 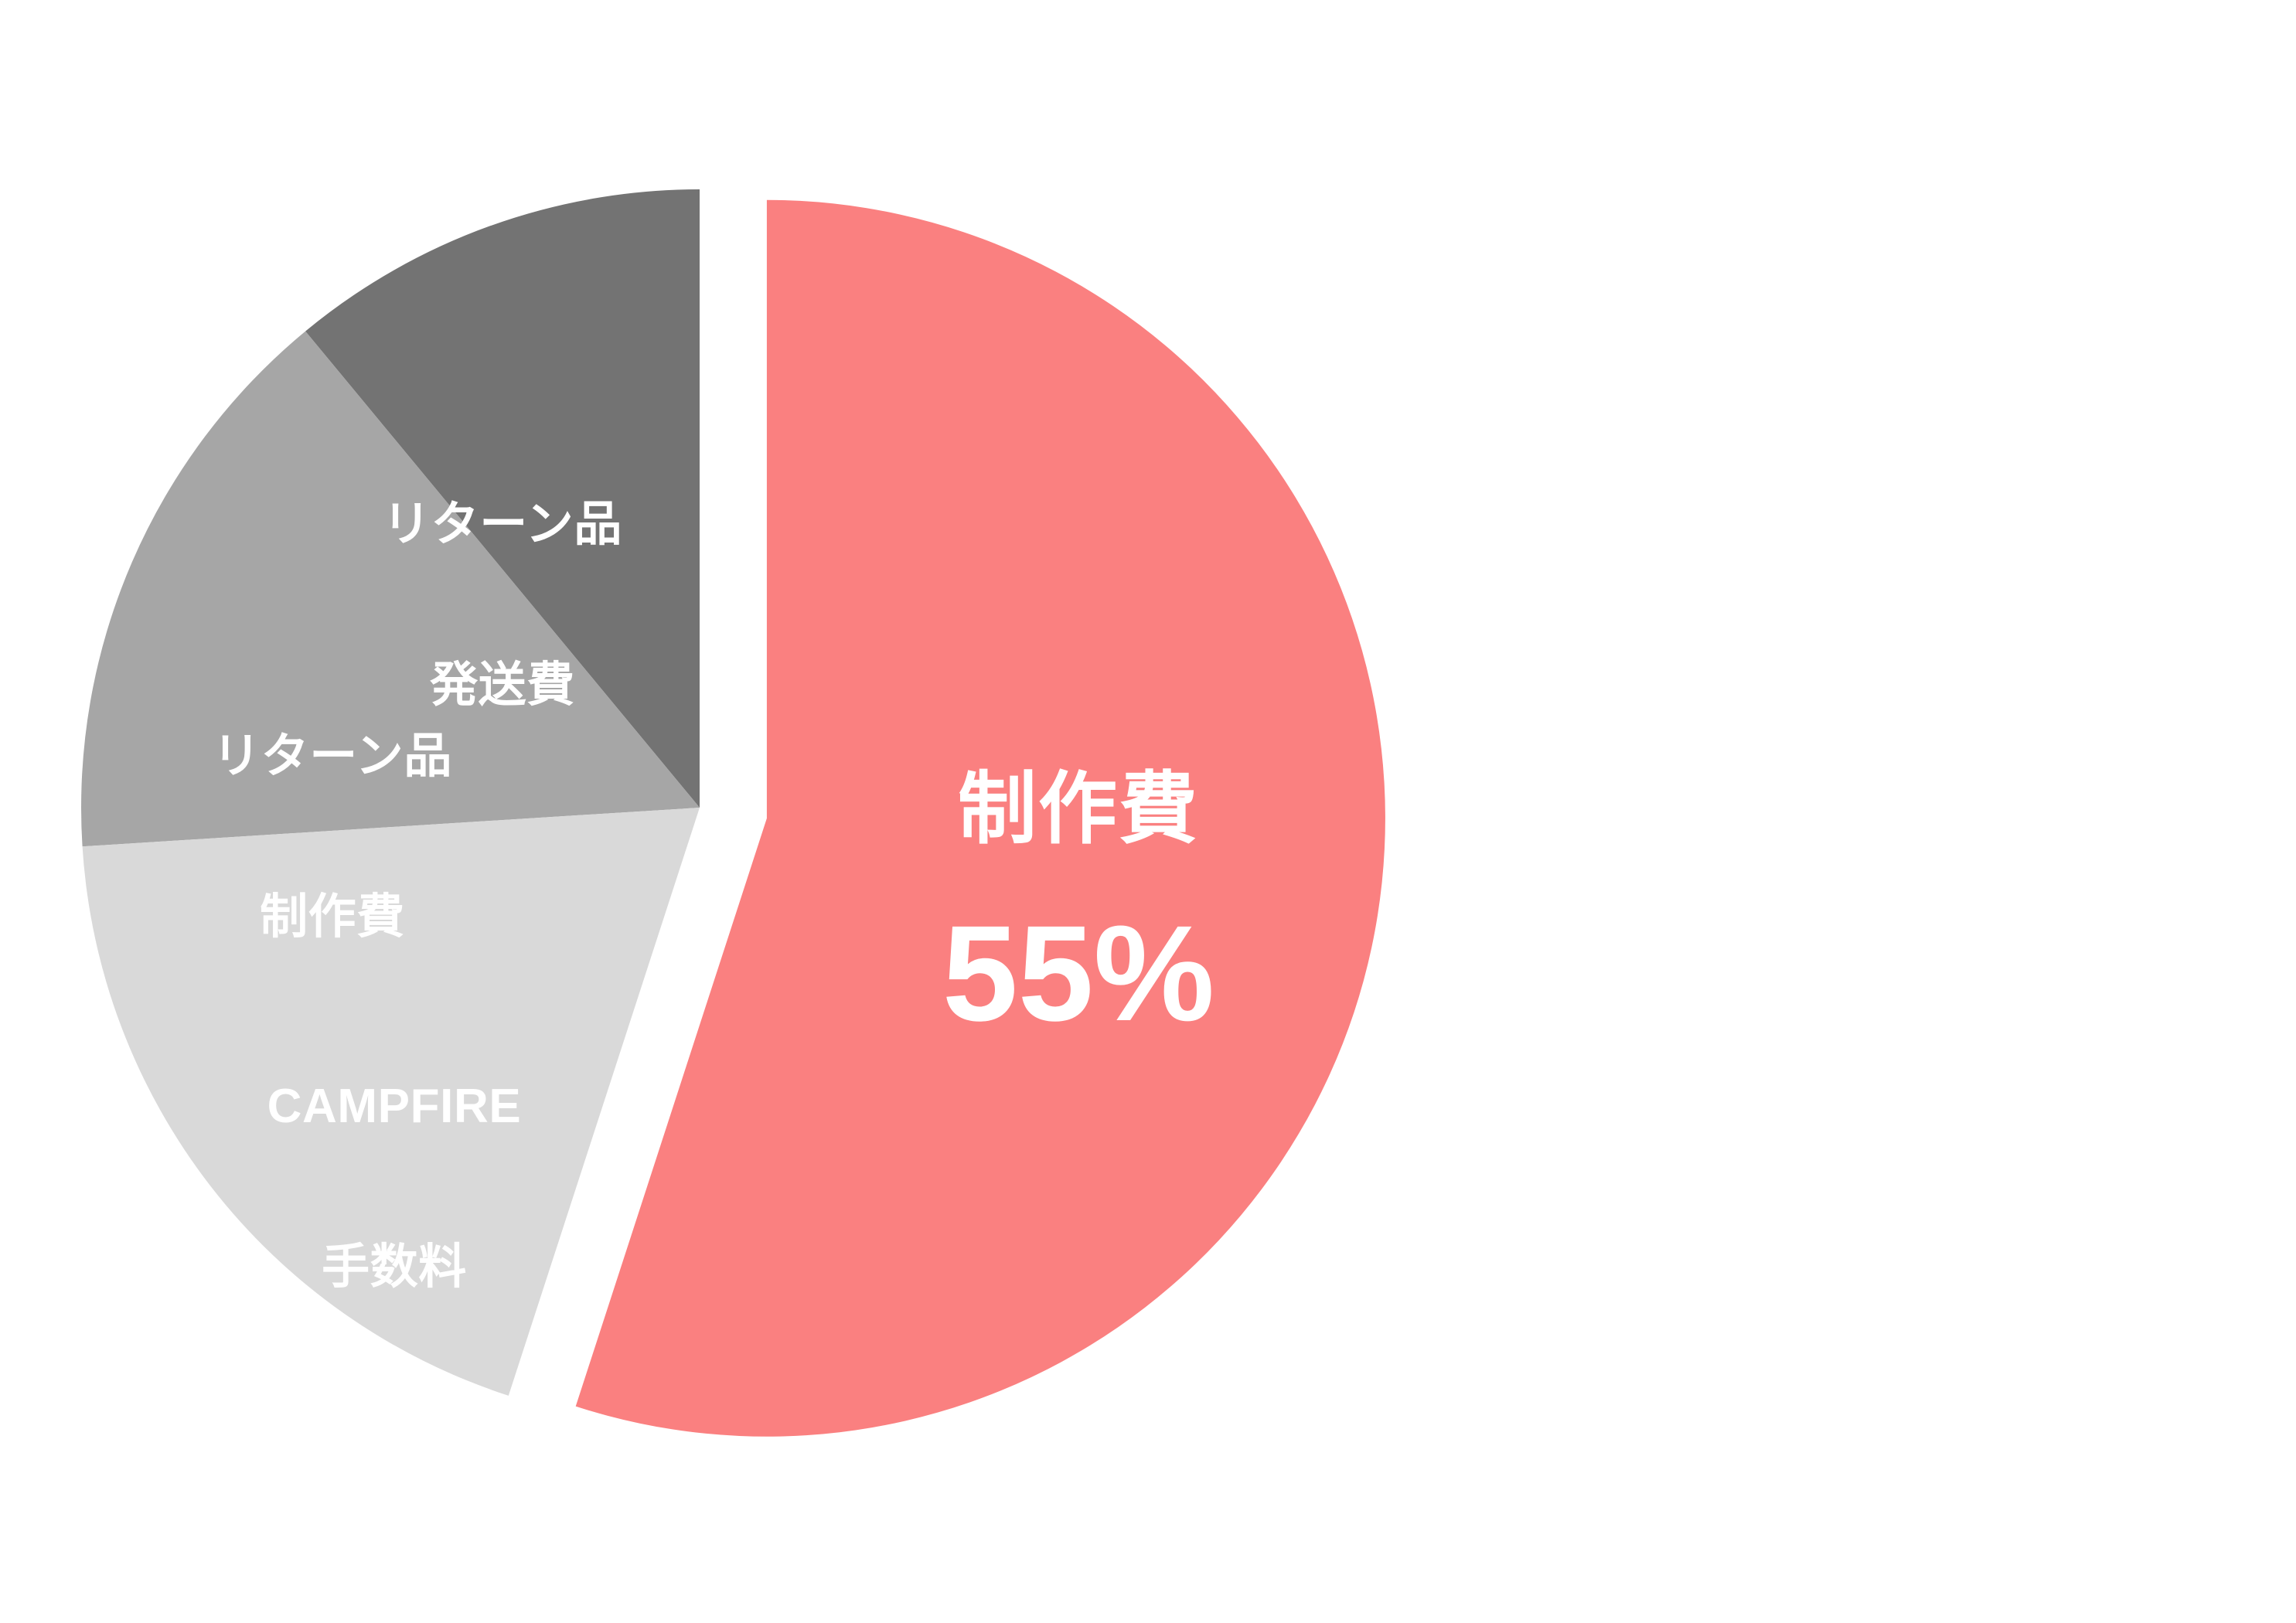 I want to click on pie-slice-return-item-shipping, so click(x=502, y=498).